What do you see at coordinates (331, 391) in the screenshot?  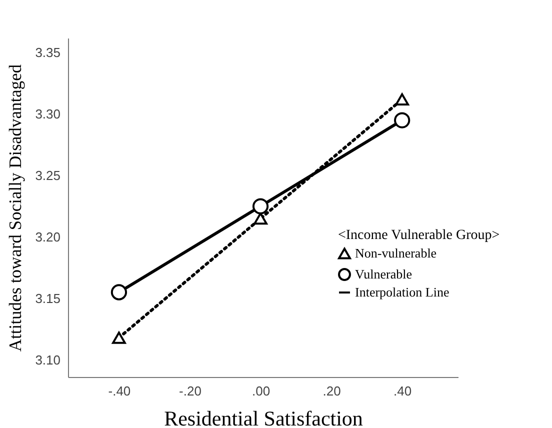 I see `x-tick-label: .20` at bounding box center [331, 391].